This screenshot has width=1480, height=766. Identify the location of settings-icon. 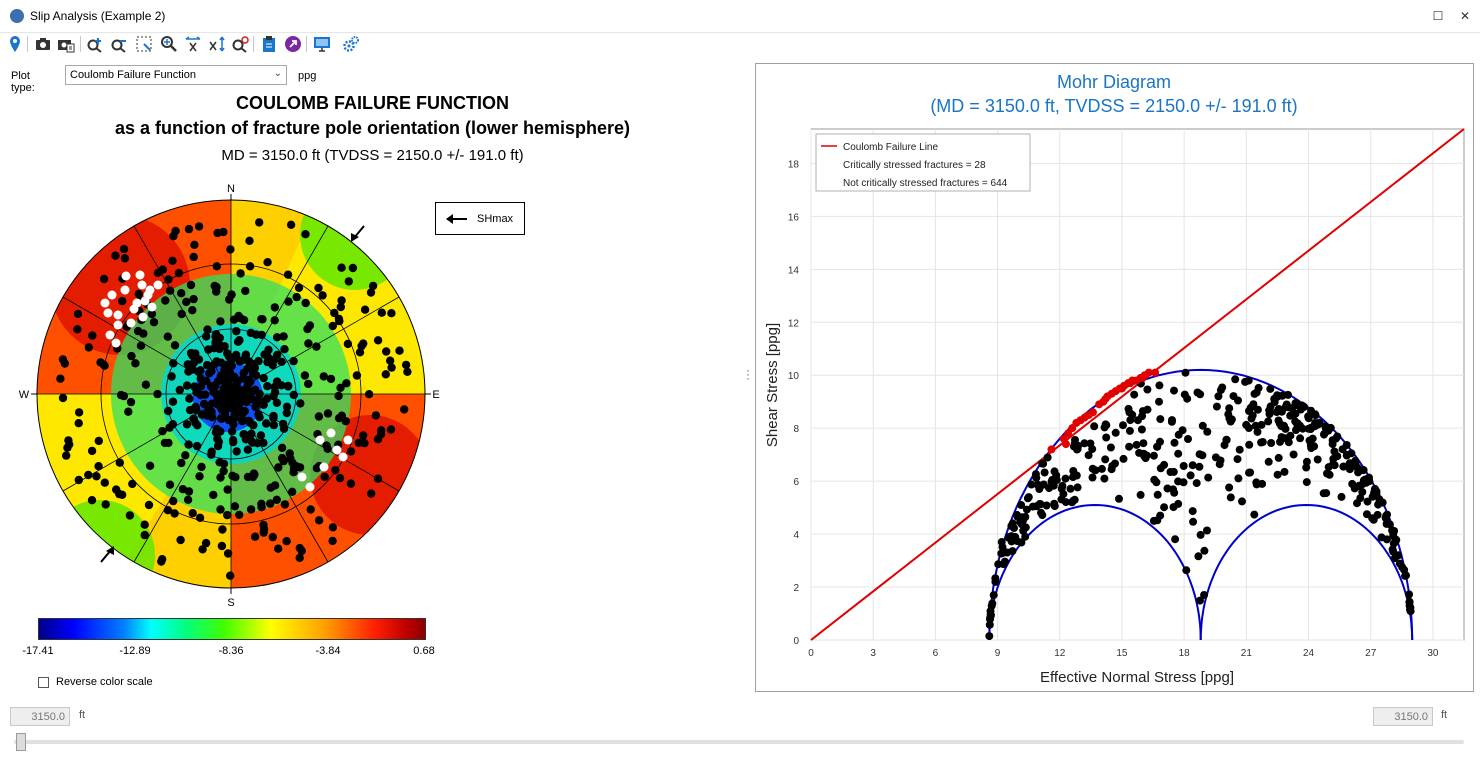
(351, 44).